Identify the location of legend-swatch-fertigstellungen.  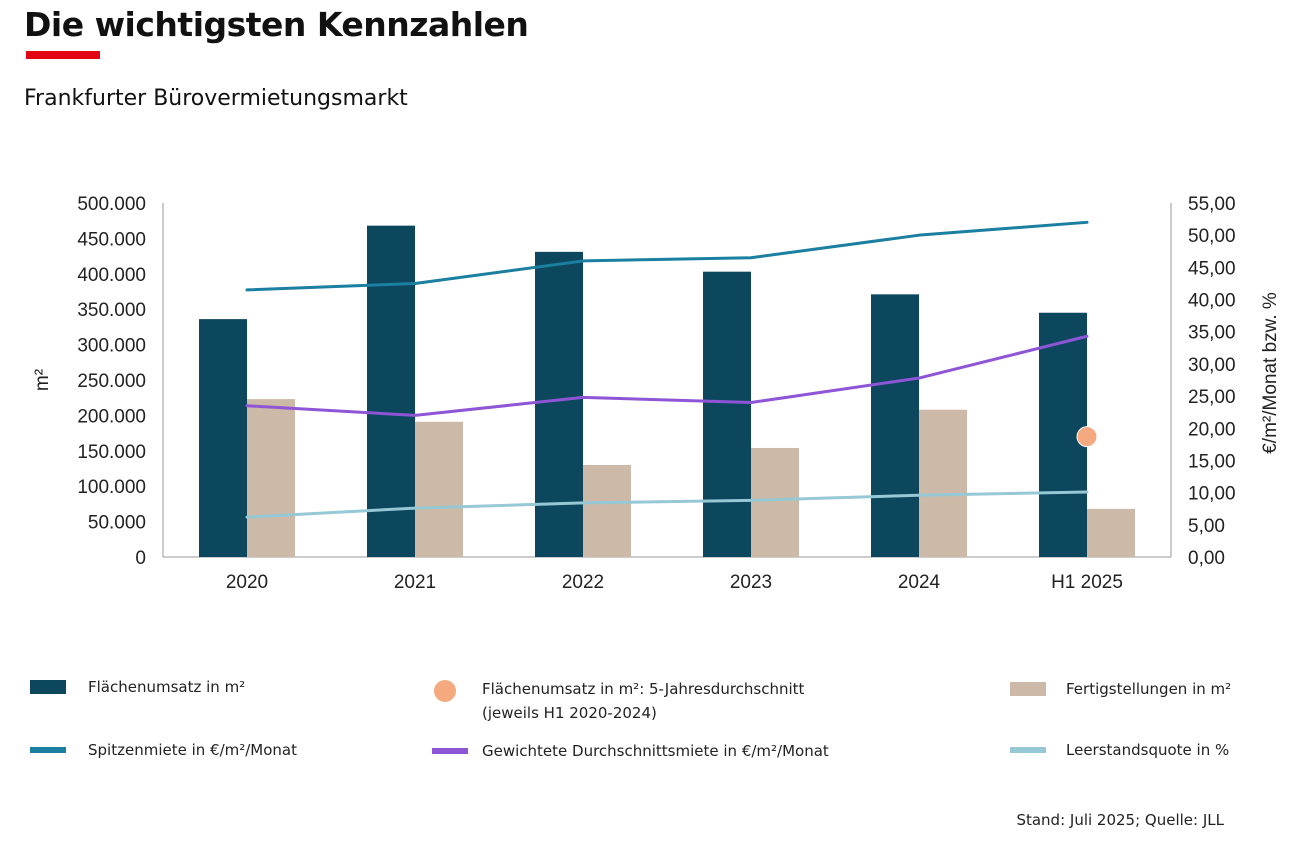
(1028, 689).